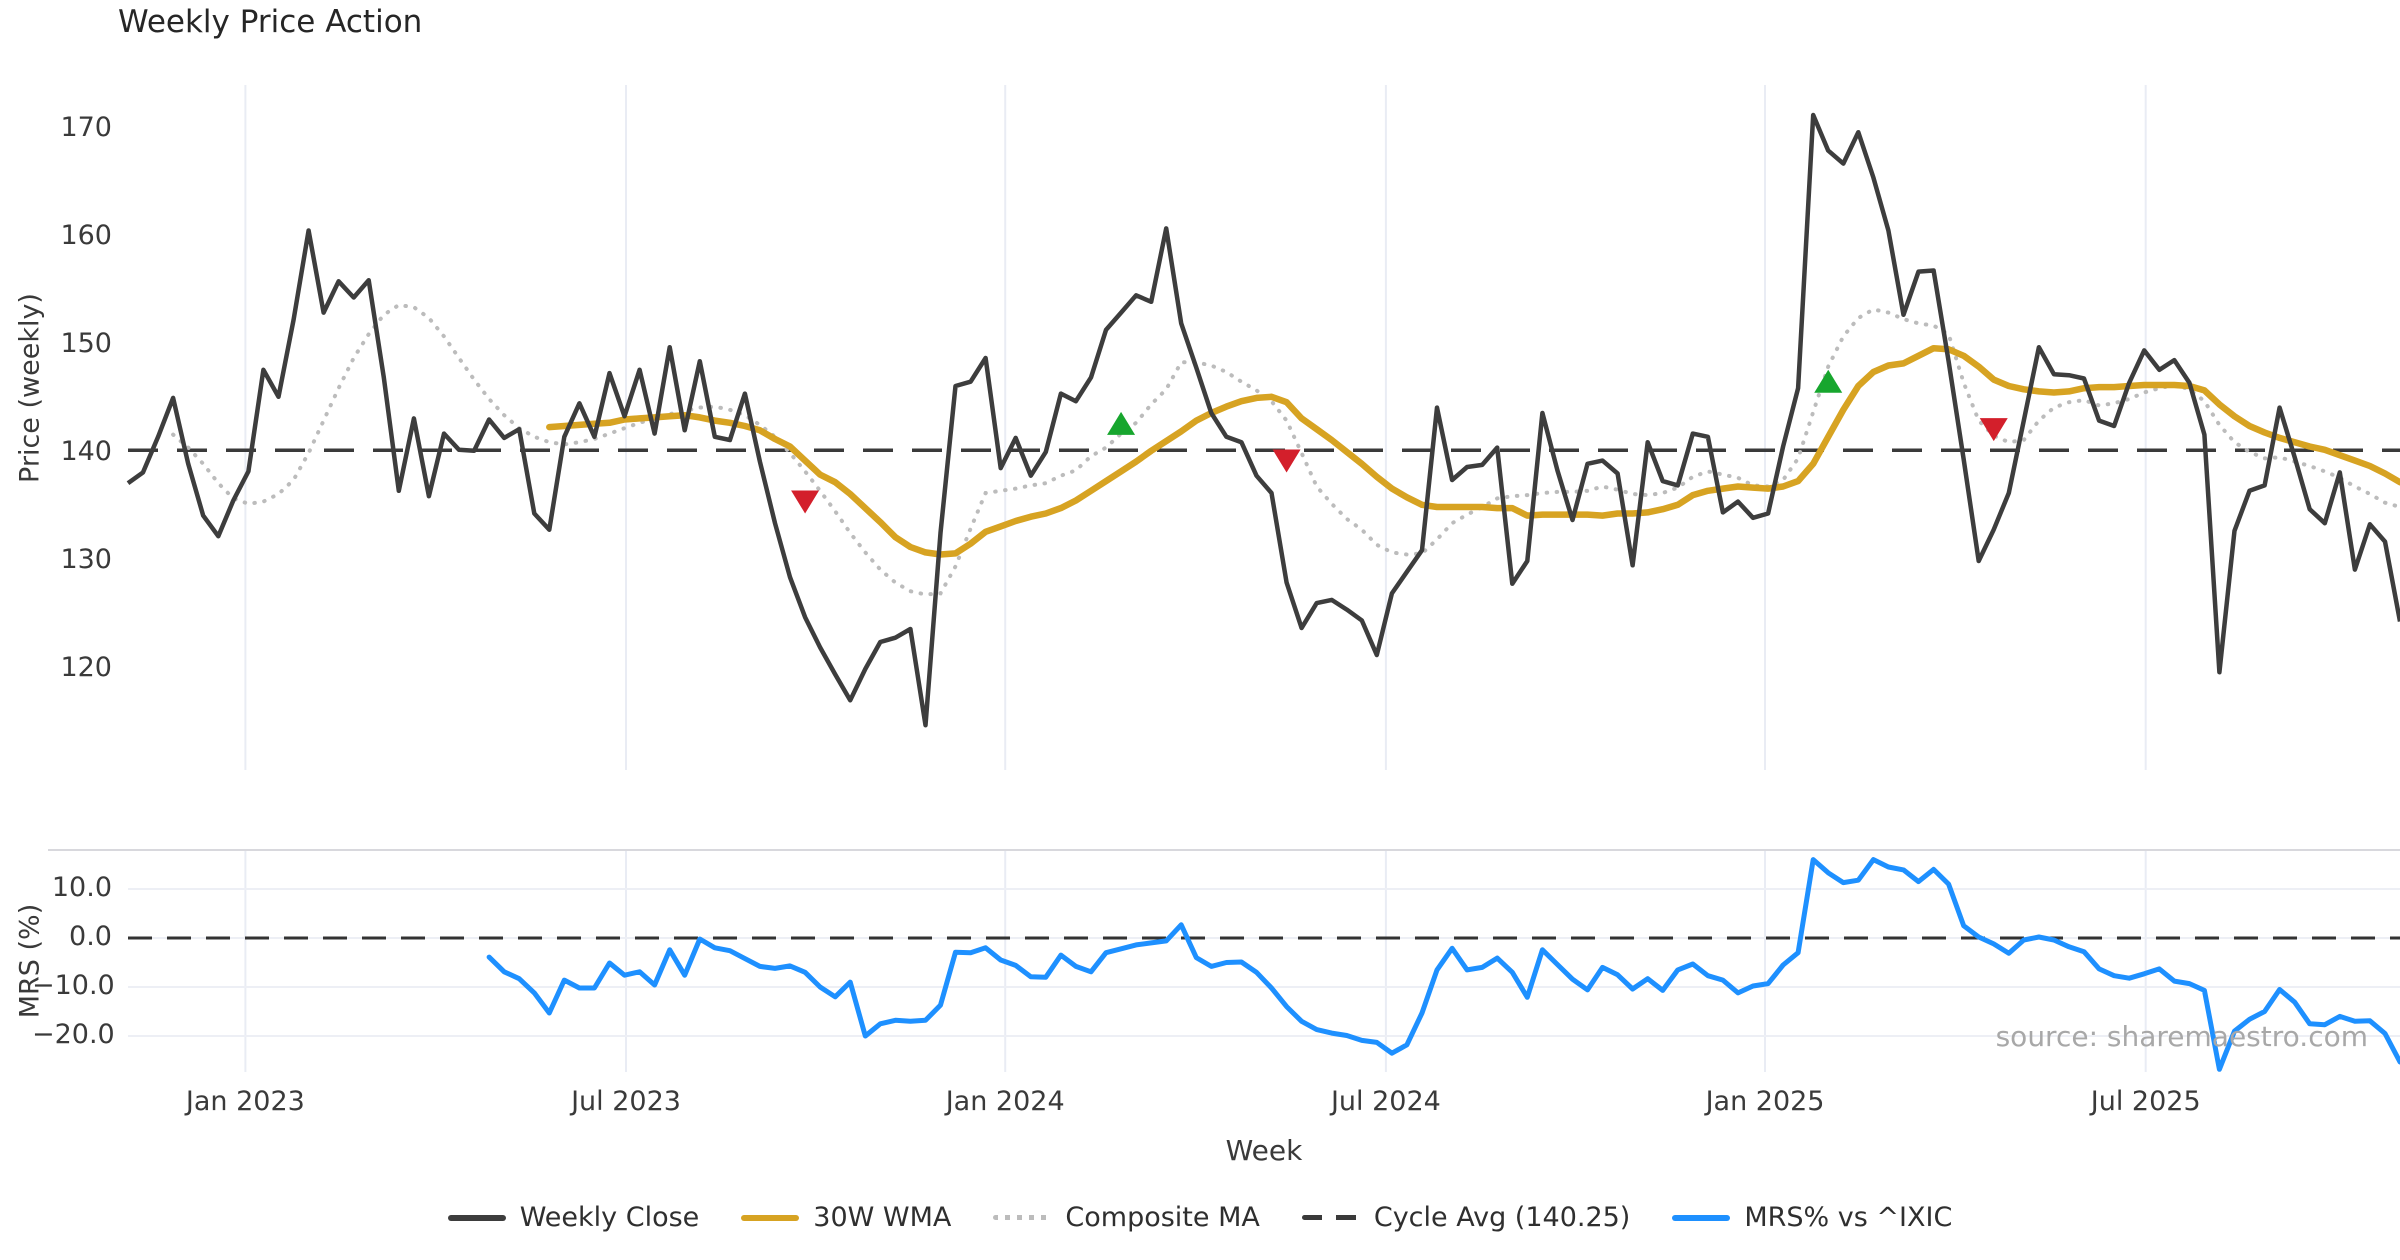  What do you see at coordinates (86, 127) in the screenshot?
I see `price-tick-label: 170` at bounding box center [86, 127].